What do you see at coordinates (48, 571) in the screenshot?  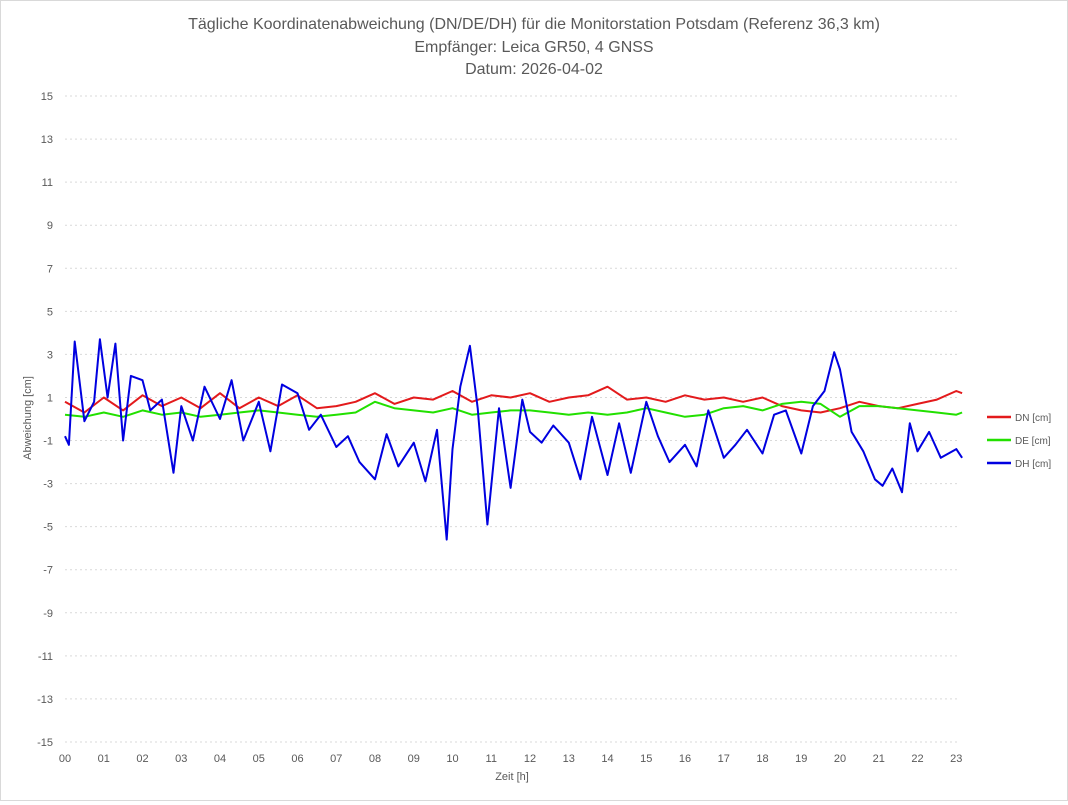 I see `y-tick-label: -7` at bounding box center [48, 571].